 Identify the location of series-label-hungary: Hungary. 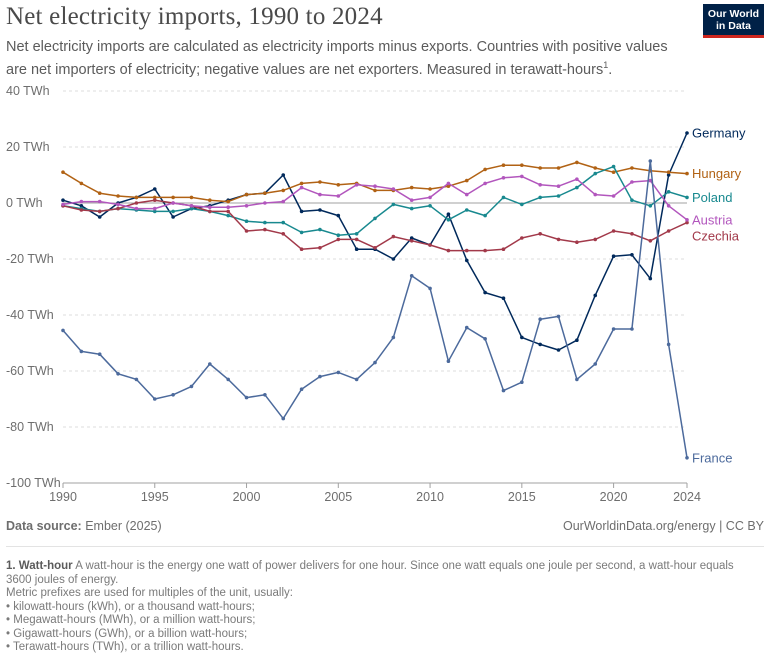
(717, 173).